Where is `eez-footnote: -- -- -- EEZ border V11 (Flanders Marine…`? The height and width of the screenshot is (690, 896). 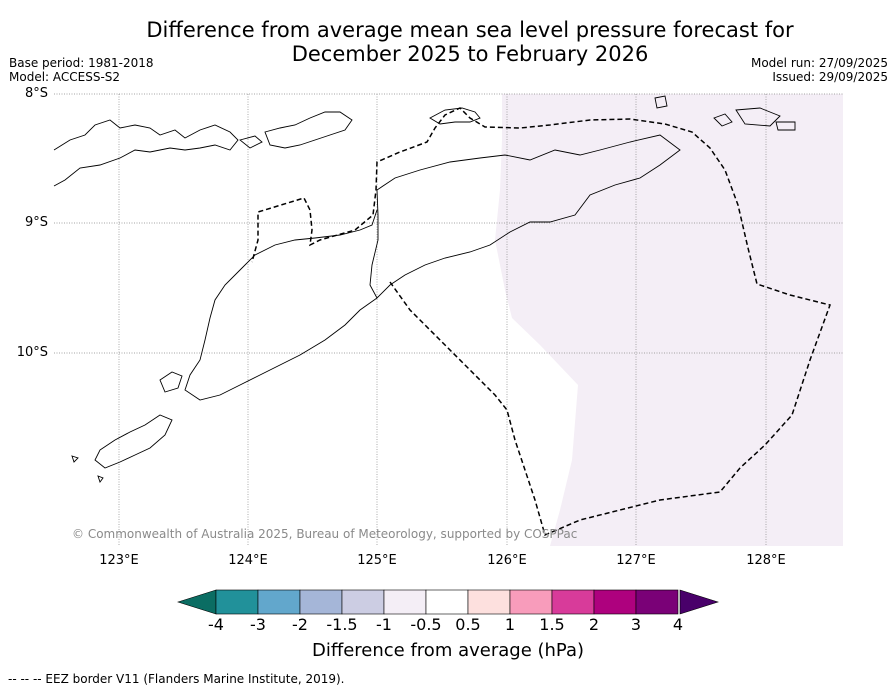
eez-footnote: -- -- -- EEZ border V11 (Flanders Marine… is located at coordinates (176, 679).